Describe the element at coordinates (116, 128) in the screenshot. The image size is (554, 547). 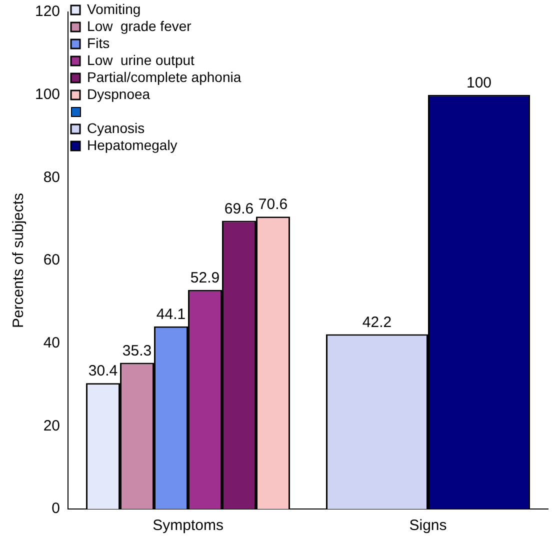
I see `legend-label: Cyanosis` at that location.